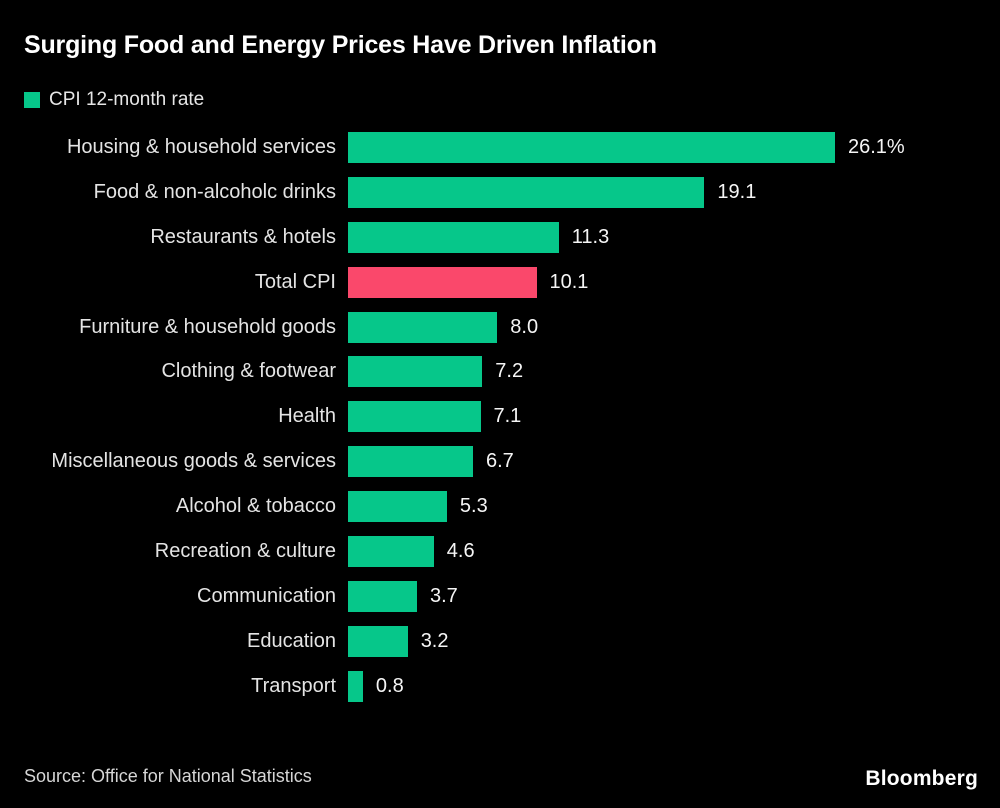  What do you see at coordinates (590, 236) in the screenshot?
I see `bar-value-label: 11.3` at bounding box center [590, 236].